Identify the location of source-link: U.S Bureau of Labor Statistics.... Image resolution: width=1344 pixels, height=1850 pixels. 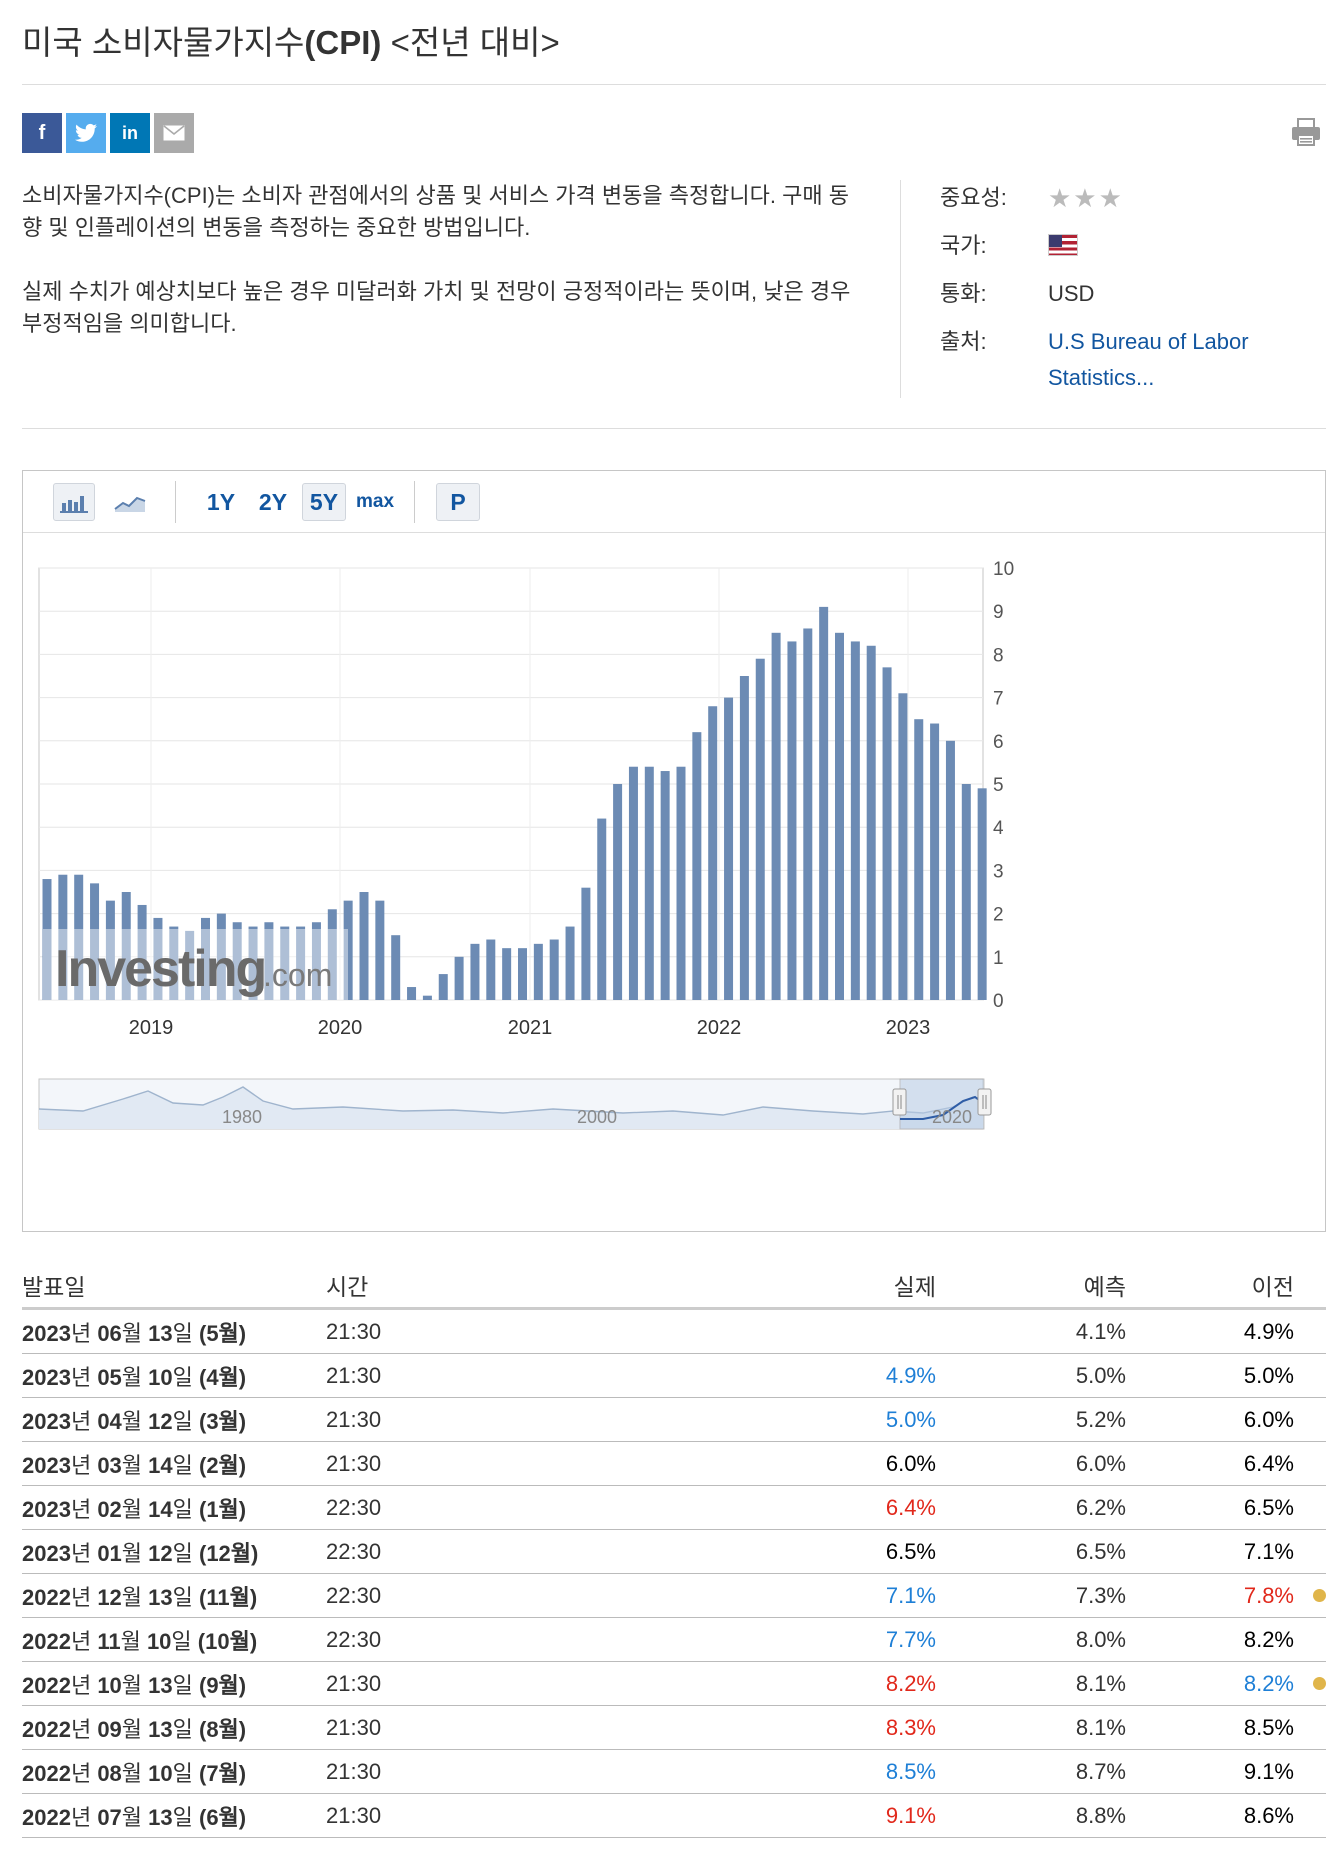
(1148, 359).